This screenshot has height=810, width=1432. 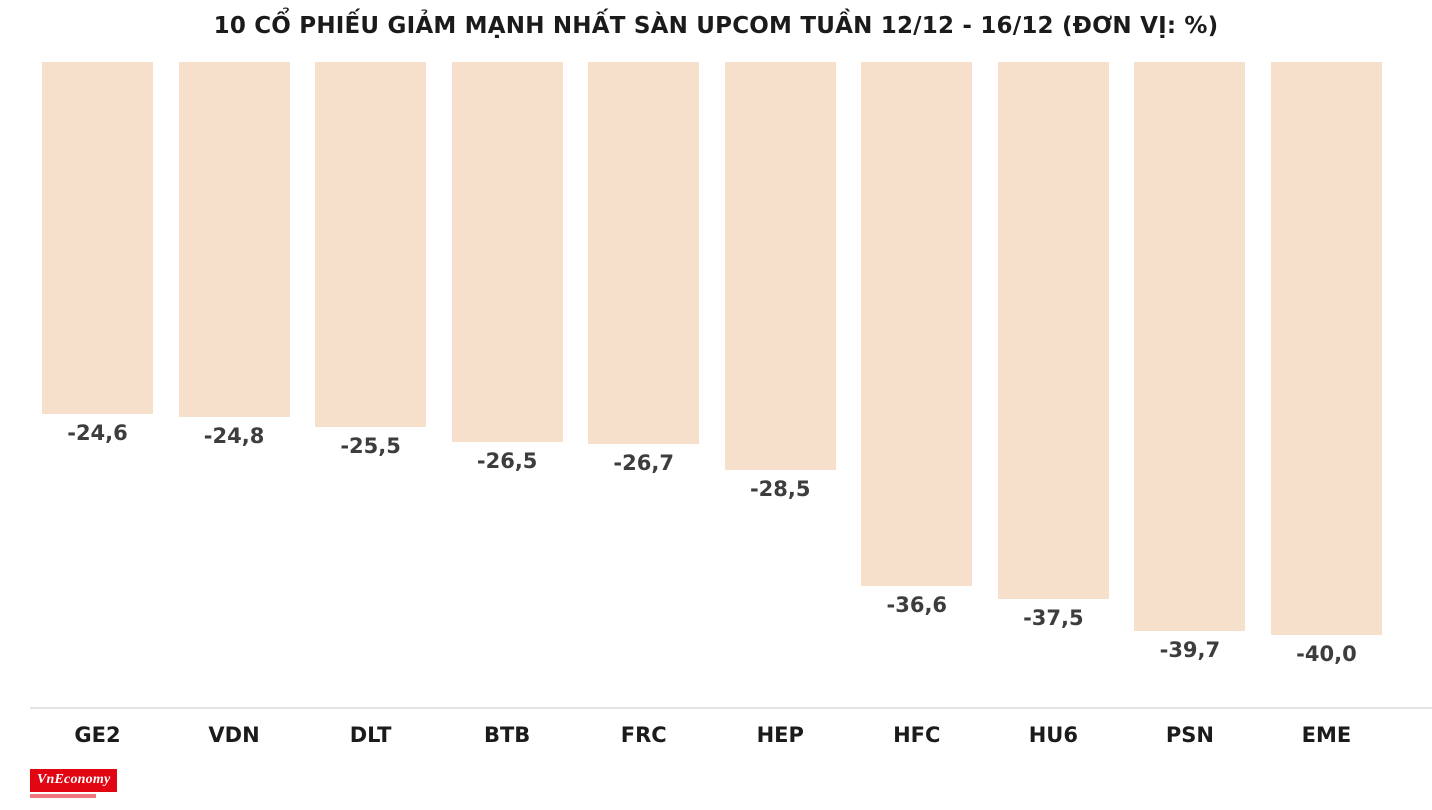 I want to click on category-label-vdn: VDN, so click(x=234, y=735).